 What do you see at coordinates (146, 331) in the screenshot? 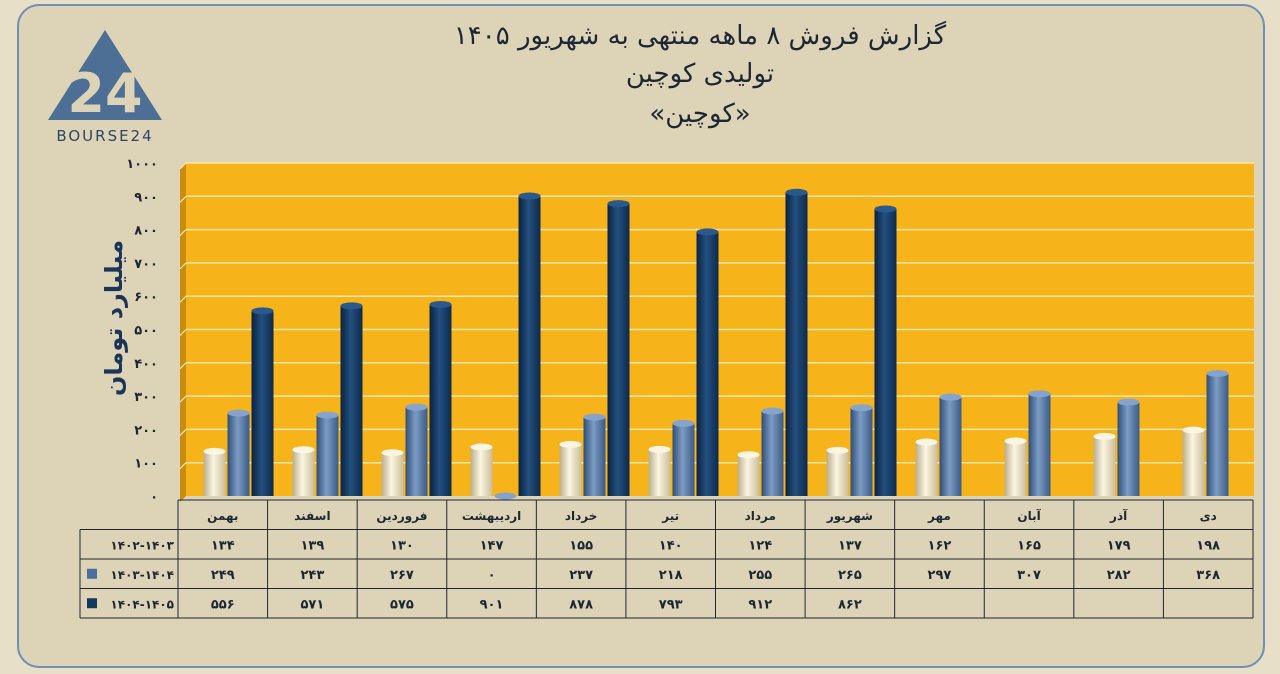
I see `y-tick-label: ۵۰۰` at bounding box center [146, 331].